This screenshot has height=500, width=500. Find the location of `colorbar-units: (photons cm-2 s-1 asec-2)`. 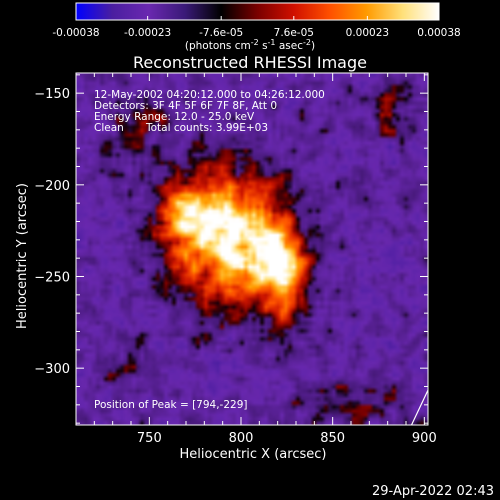

colorbar-units: (photons cm-2 s-1 asec-2) is located at coordinates (250, 45).